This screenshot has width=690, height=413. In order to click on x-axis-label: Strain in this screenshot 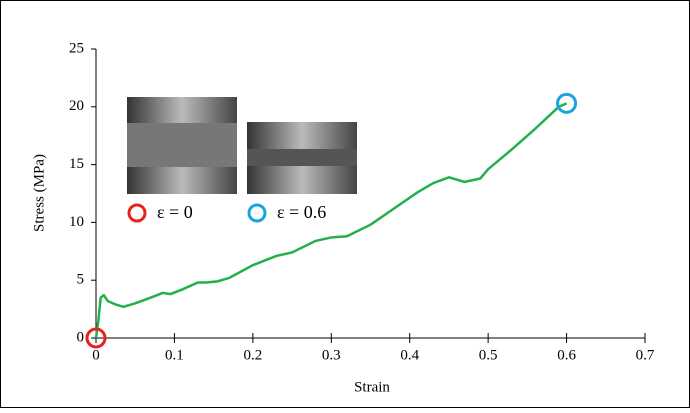, I will do `click(372, 387)`.